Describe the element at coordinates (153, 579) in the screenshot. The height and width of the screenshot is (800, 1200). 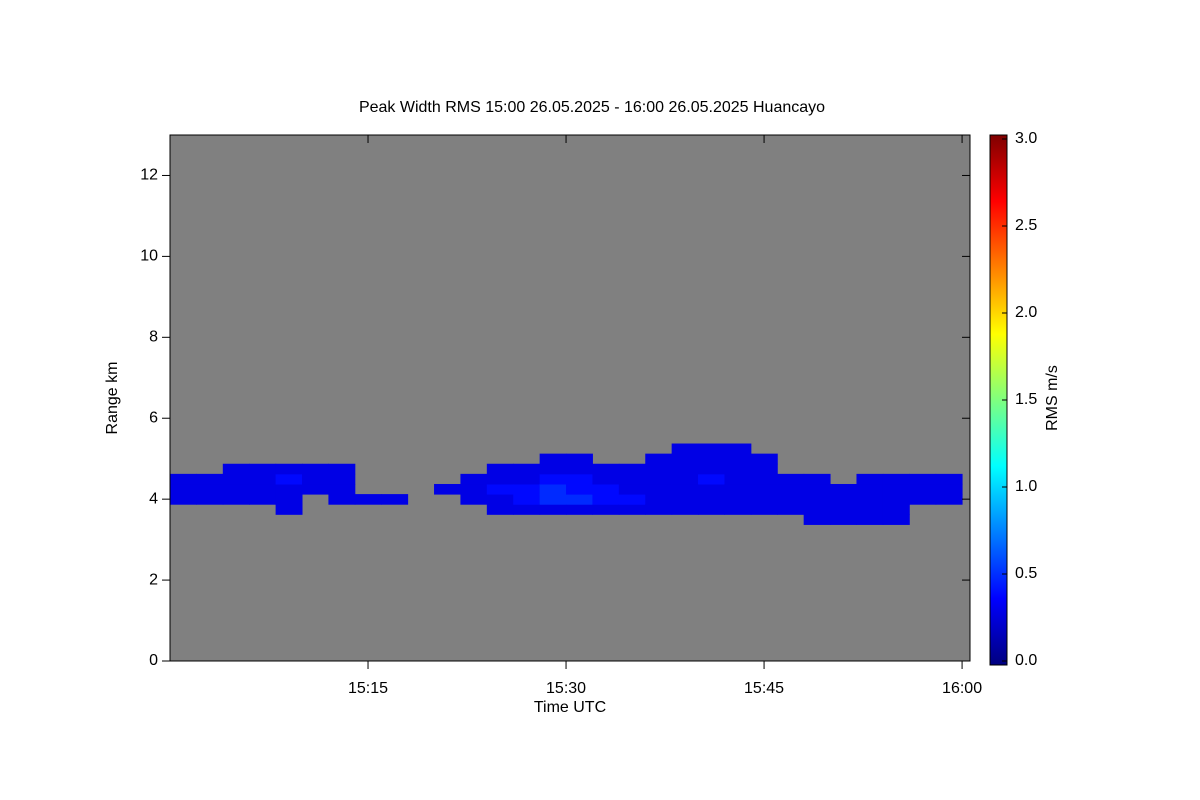
I see `y-tick-label: 2` at that location.